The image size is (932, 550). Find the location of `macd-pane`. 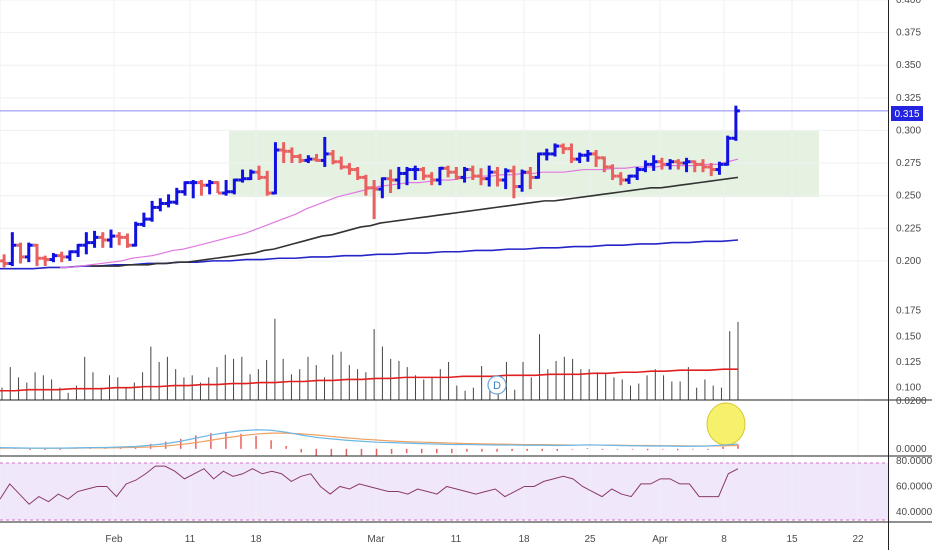

macd-pane is located at coordinates (369, 444).